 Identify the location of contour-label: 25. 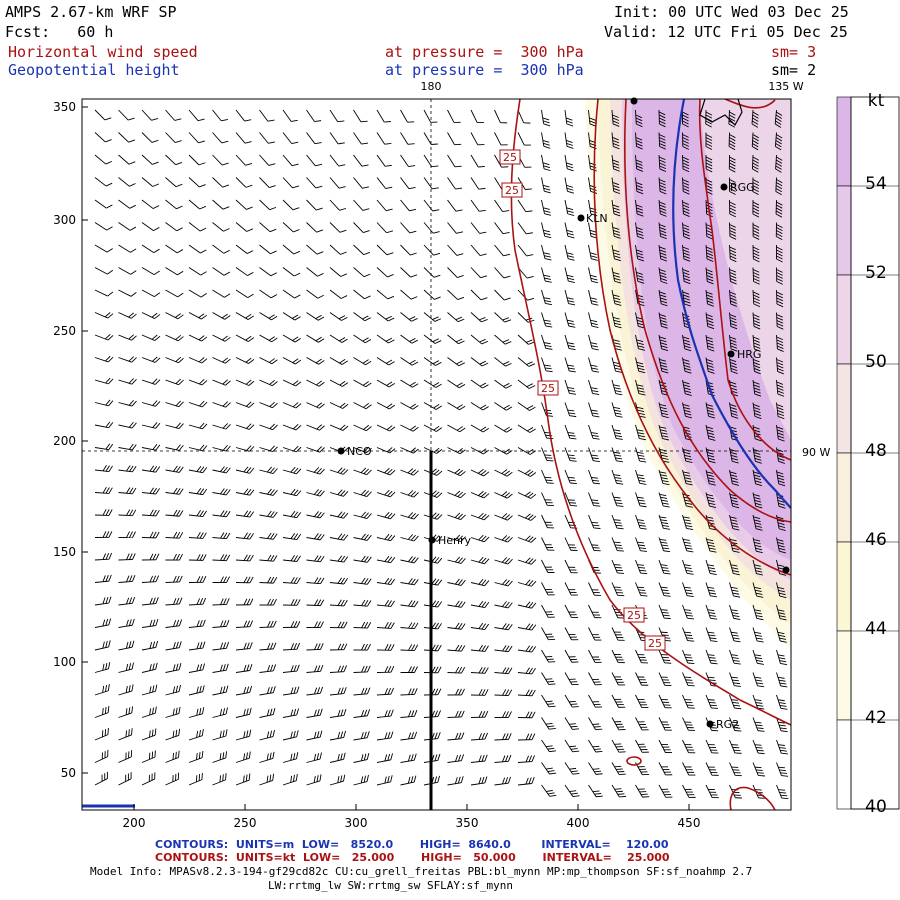
(510, 157).